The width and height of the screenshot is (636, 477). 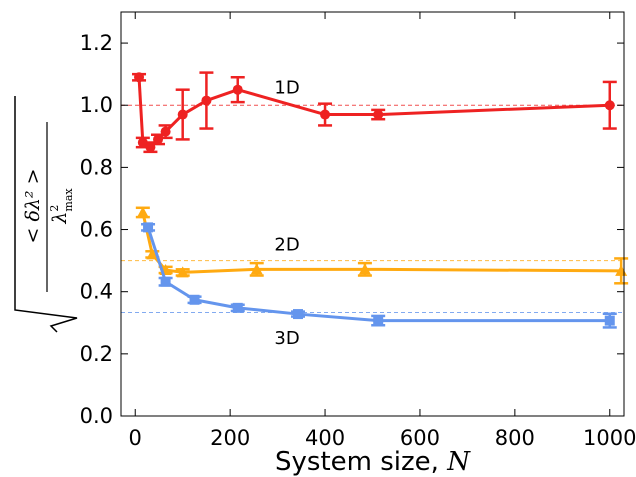 I want to click on y-tick-label: 0.0, so click(x=96, y=416).